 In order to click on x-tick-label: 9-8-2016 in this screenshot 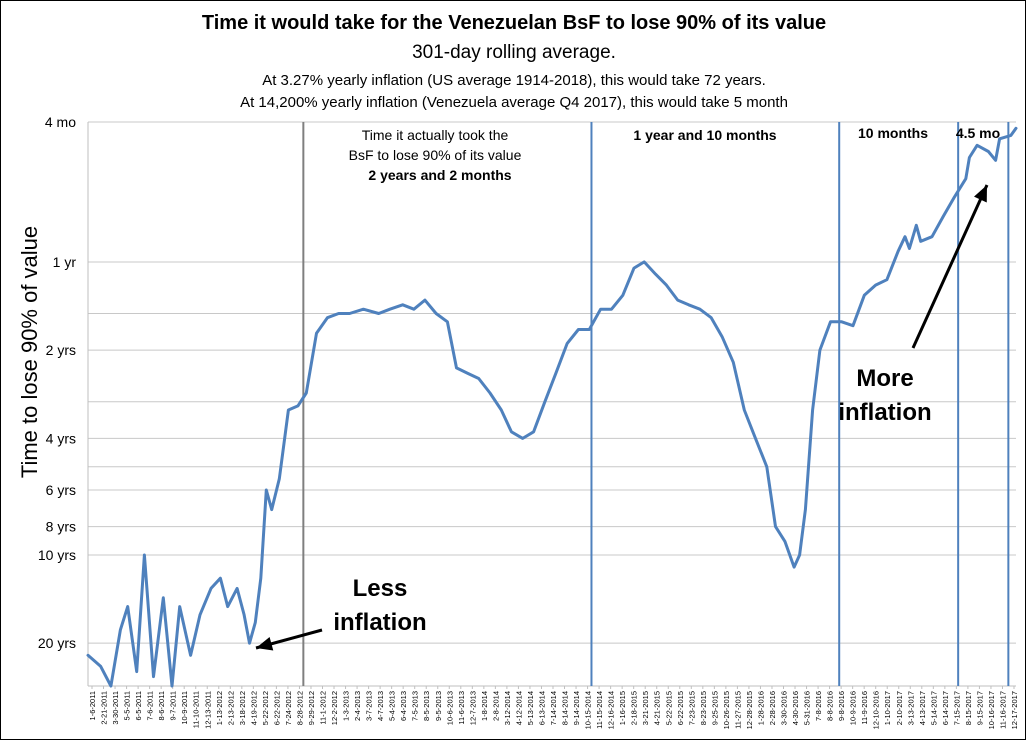, I will do `click(841, 706)`.